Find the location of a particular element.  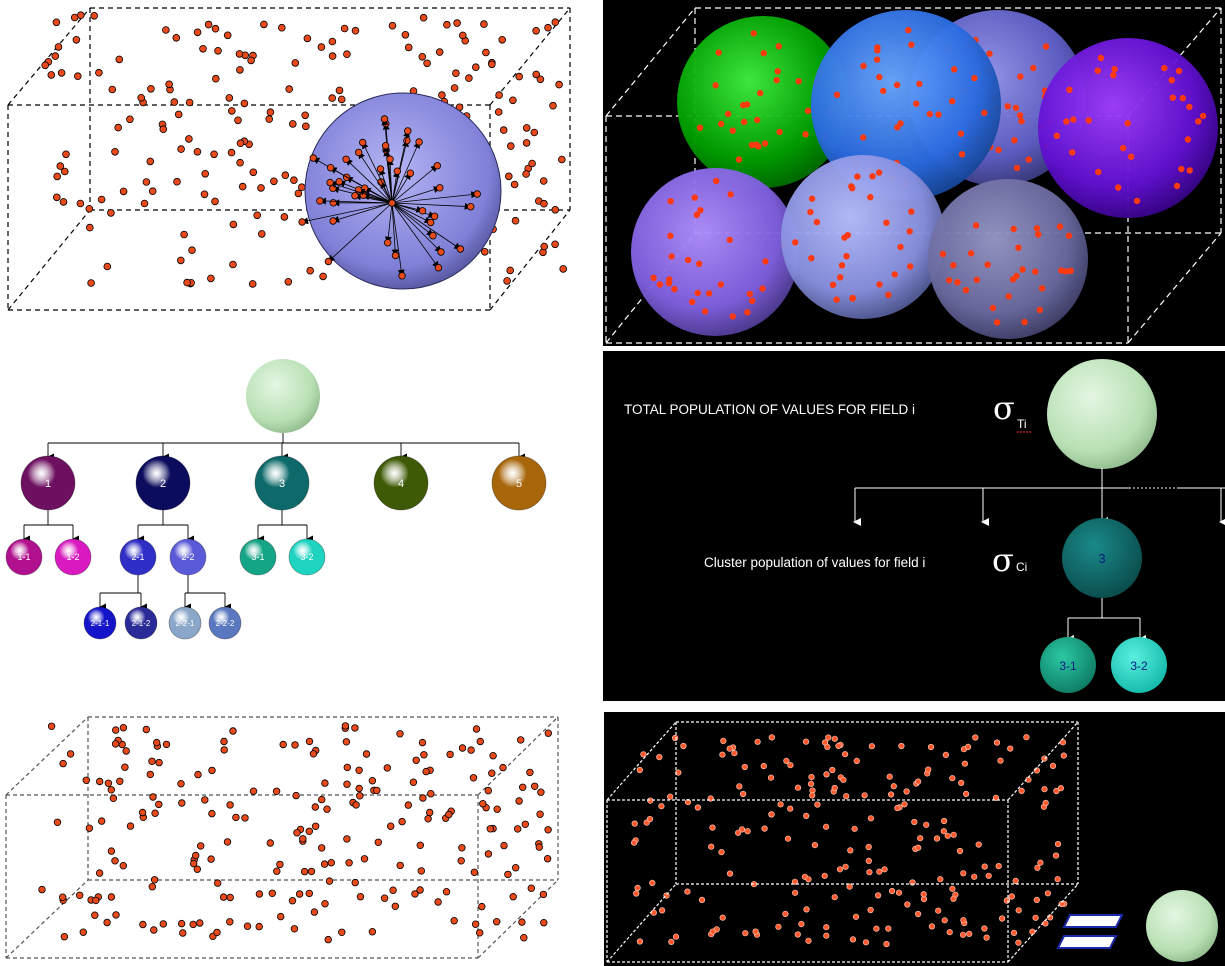

cluster-3-1-sphere is located at coordinates (258, 557).